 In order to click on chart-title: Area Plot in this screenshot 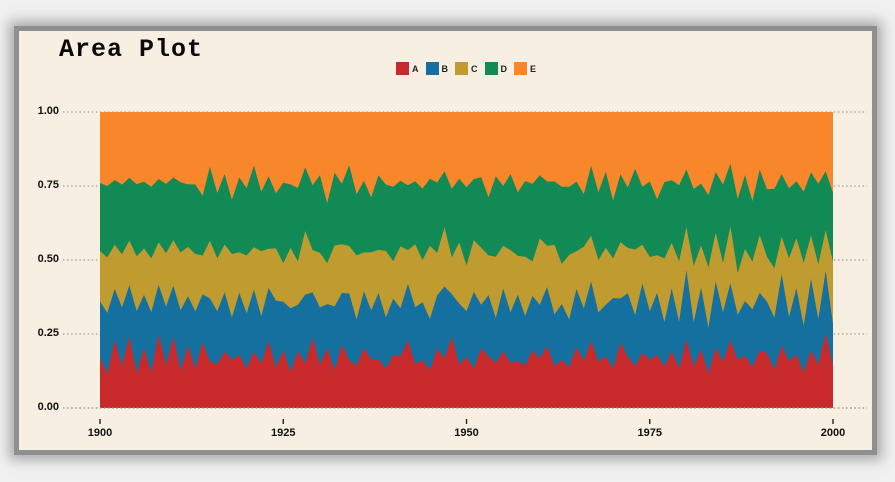, I will do `click(131, 49)`.